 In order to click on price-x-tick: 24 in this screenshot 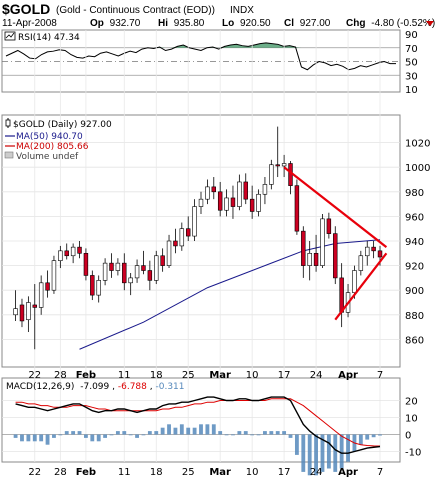, I will do `click(316, 375)`.